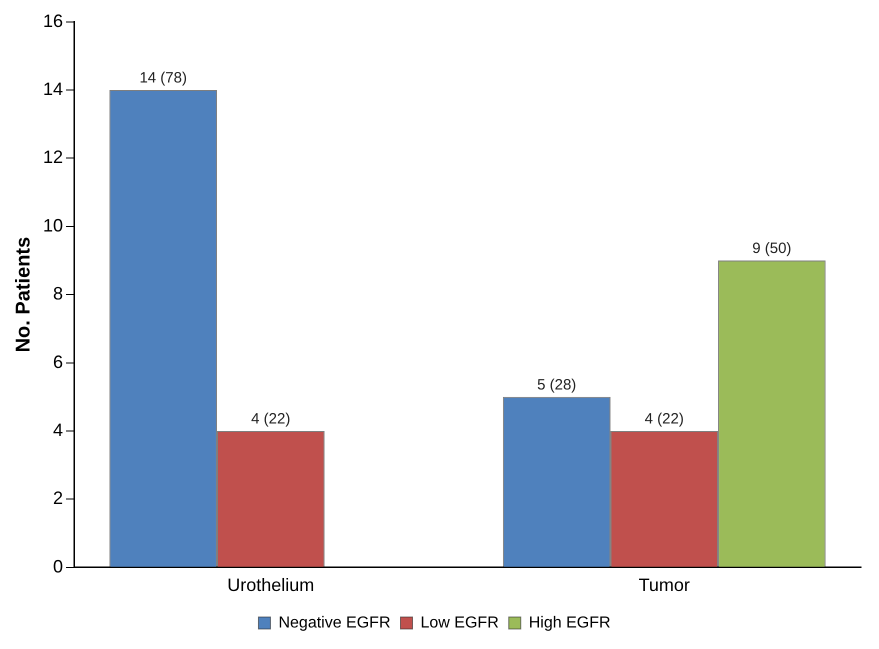  I want to click on y-tick-label: 0, so click(58, 566).